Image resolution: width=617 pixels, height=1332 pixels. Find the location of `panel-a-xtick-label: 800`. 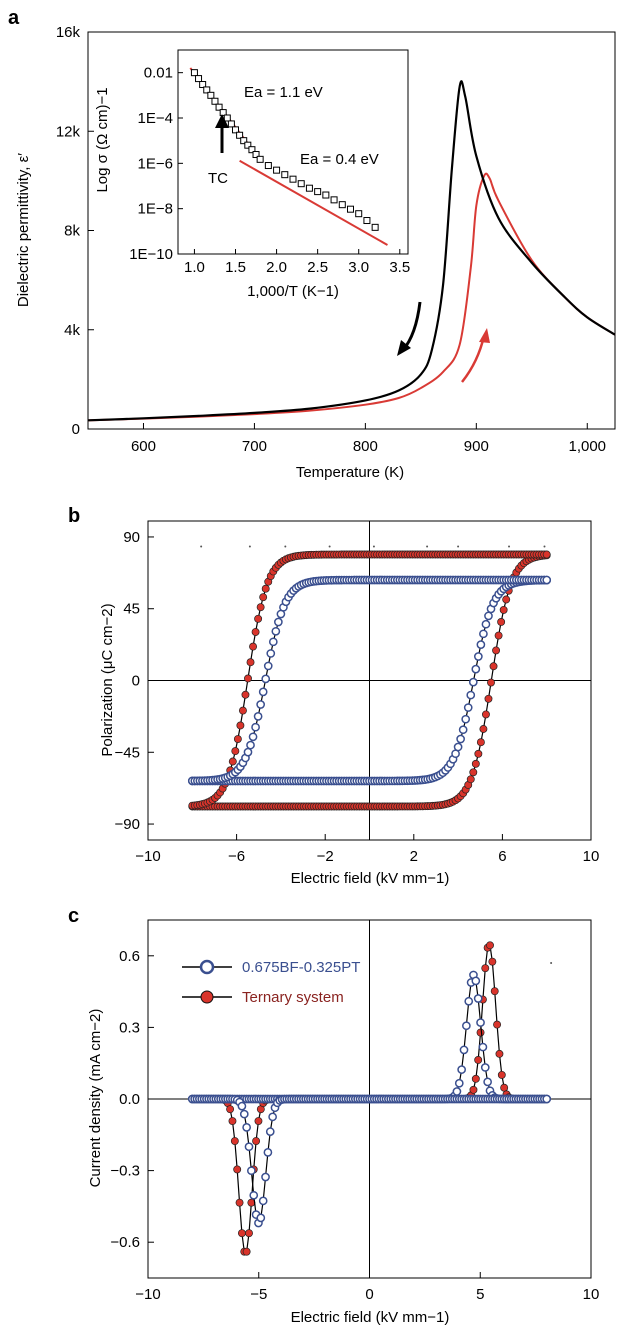

panel-a-xtick-label: 800 is located at coordinates (365, 446).